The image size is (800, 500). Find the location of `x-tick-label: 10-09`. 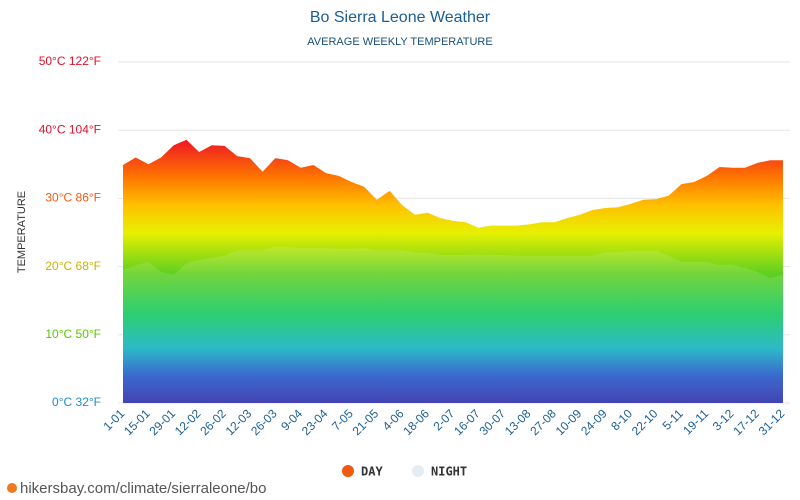

x-tick-label: 10-09 is located at coordinates (569, 422).